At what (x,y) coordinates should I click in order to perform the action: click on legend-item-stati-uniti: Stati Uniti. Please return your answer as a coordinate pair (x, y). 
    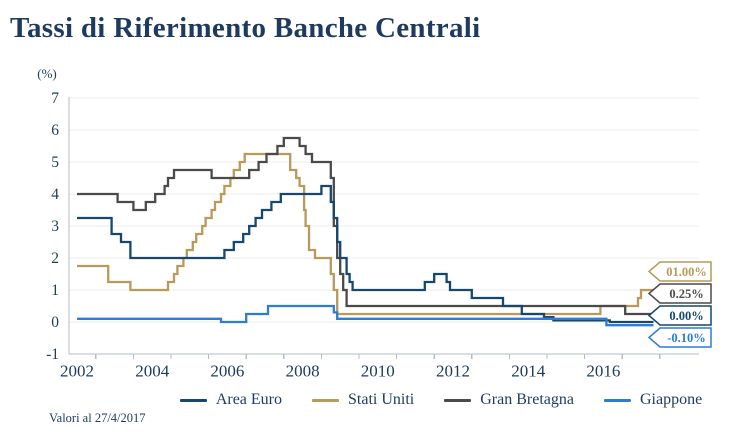
    Looking at the image, I should click on (363, 400).